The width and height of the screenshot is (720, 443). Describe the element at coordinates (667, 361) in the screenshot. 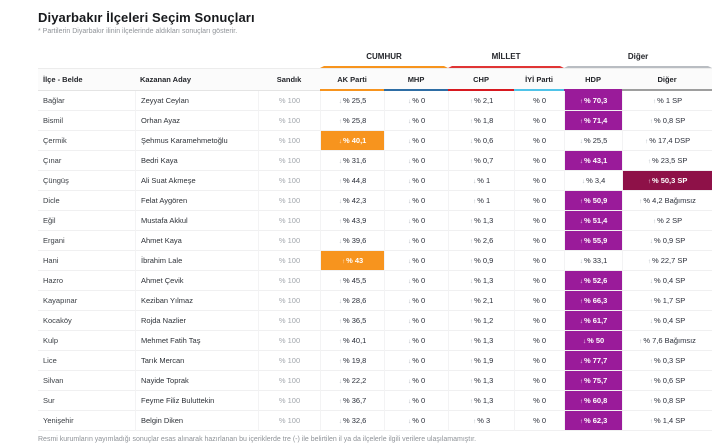

I see `result-cell: ↑% 0,3 SP` at that location.